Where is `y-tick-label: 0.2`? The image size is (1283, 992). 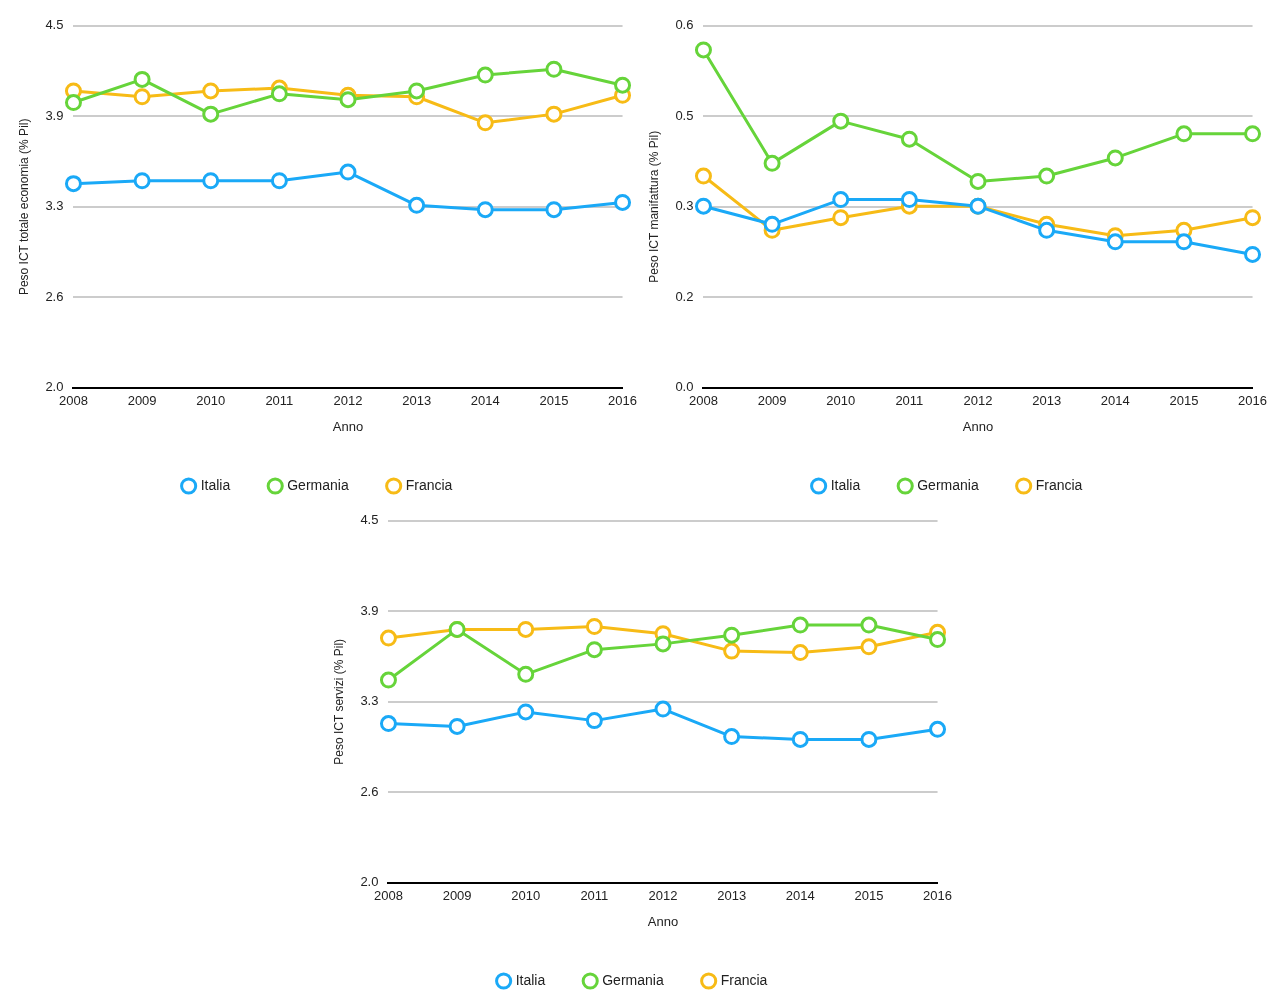 y-tick-label: 0.2 is located at coordinates (684, 296).